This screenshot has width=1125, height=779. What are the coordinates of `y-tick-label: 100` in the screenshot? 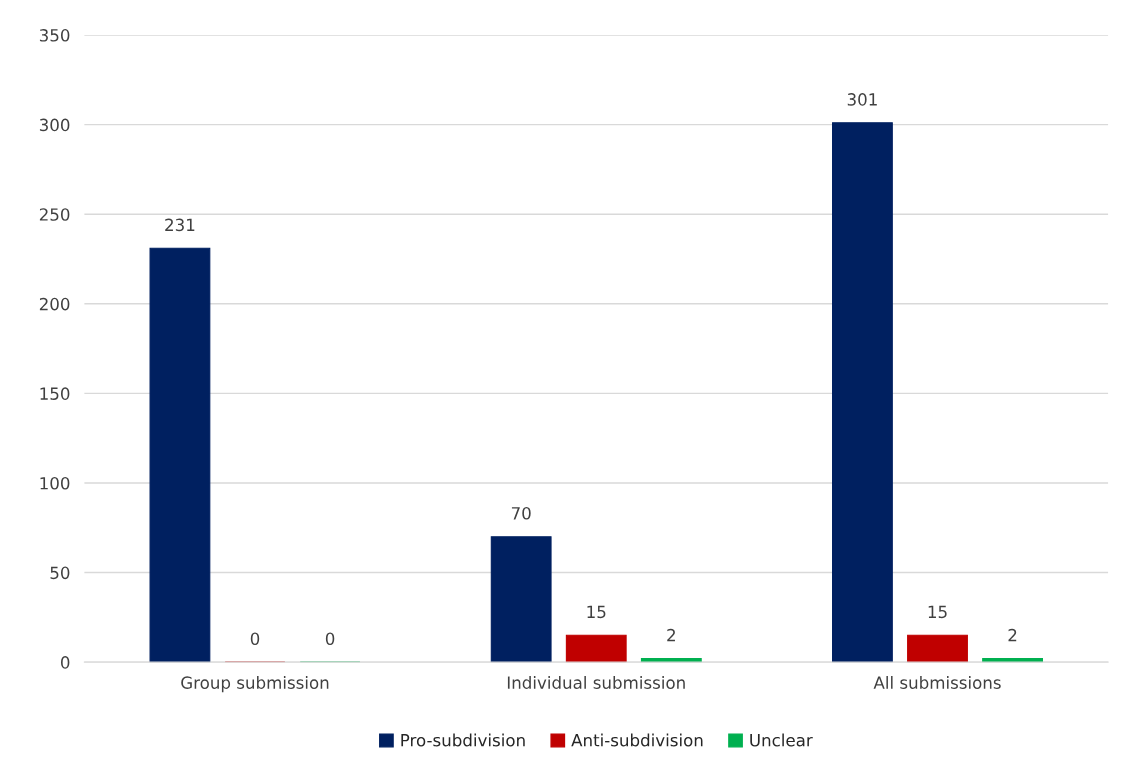 It's located at (55, 483).